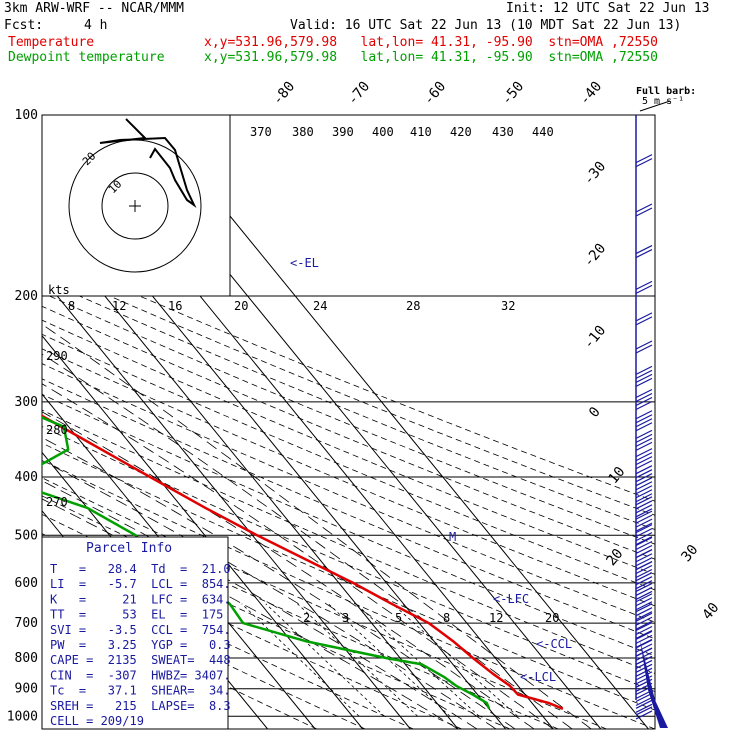 The height and width of the screenshot is (740, 740). Describe the element at coordinates (140, 630) in the screenshot. I see `parcel-info-row: SVI = -3.5 CCL = 754.` at that location.